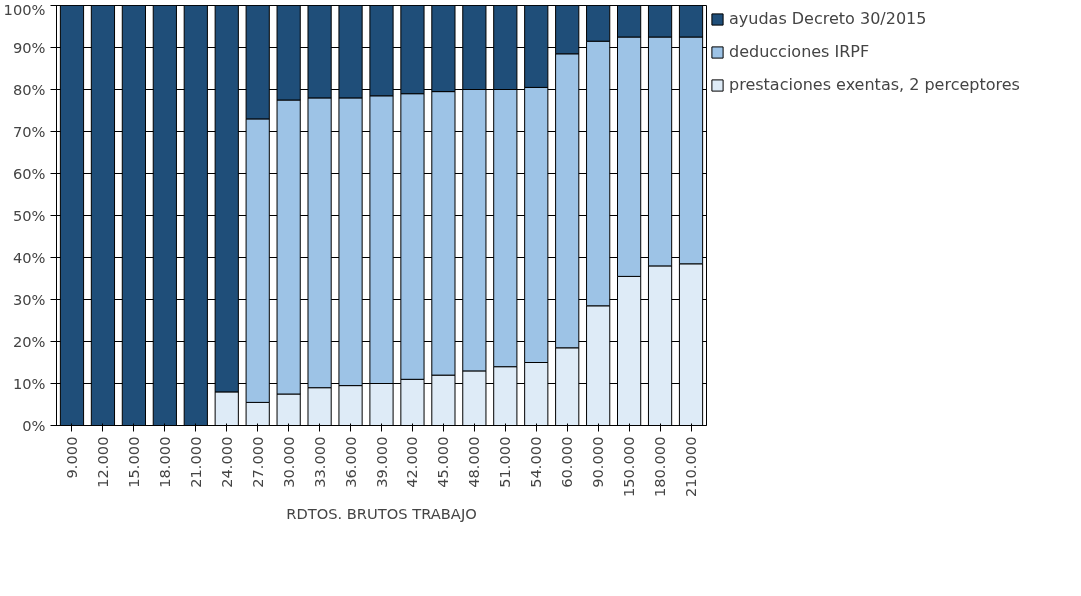  I want to click on legend-label: ayudas Decreto 30/2015, so click(828, 18).